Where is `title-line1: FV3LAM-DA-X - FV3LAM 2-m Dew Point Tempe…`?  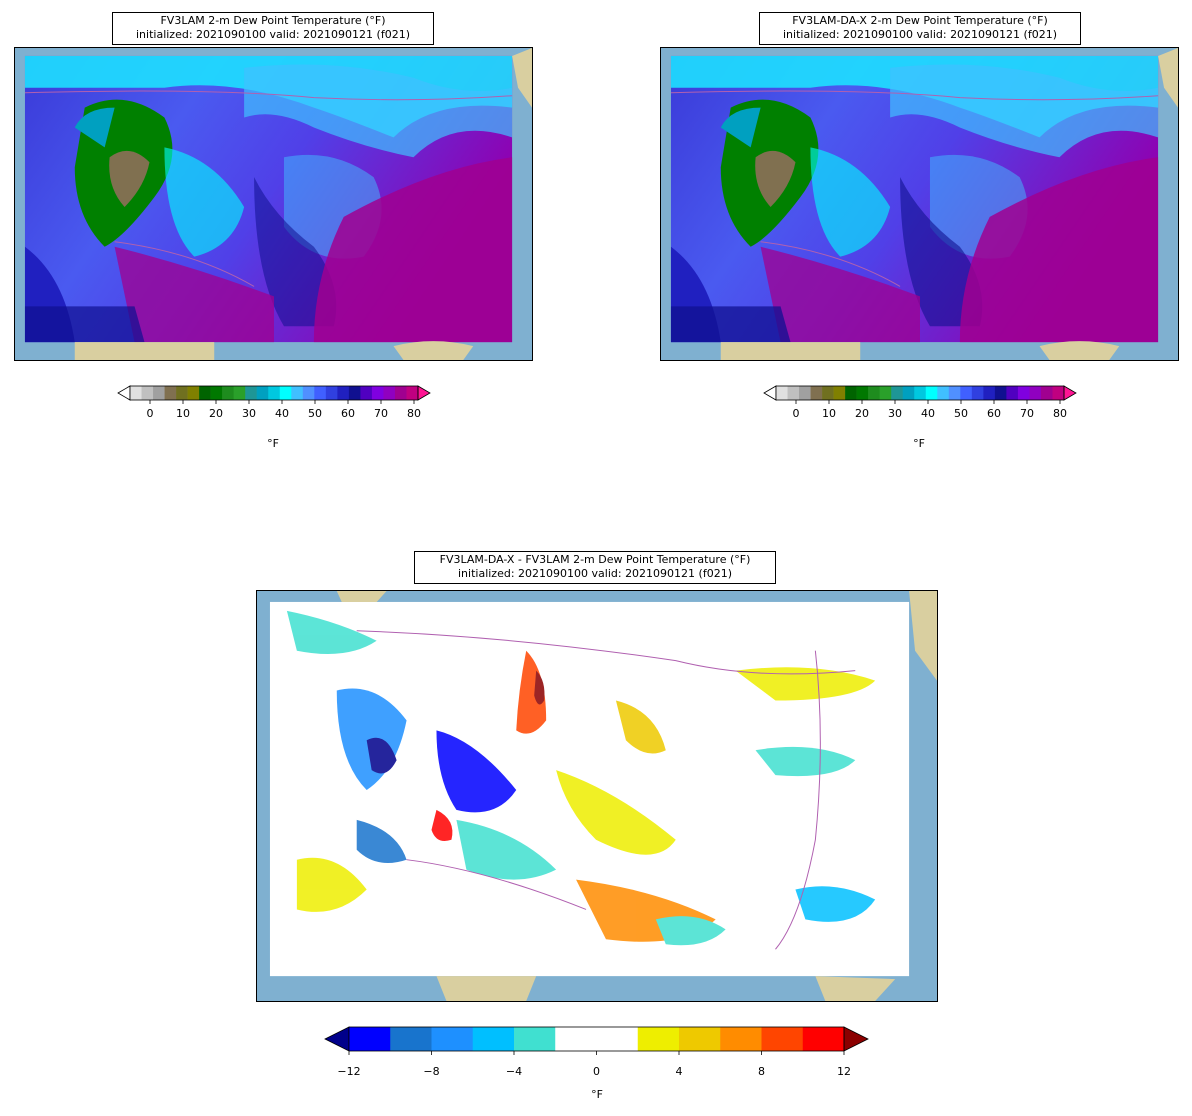 title-line1: FV3LAM-DA-X - FV3LAM 2-m Dew Point Tempe… is located at coordinates (595, 559).